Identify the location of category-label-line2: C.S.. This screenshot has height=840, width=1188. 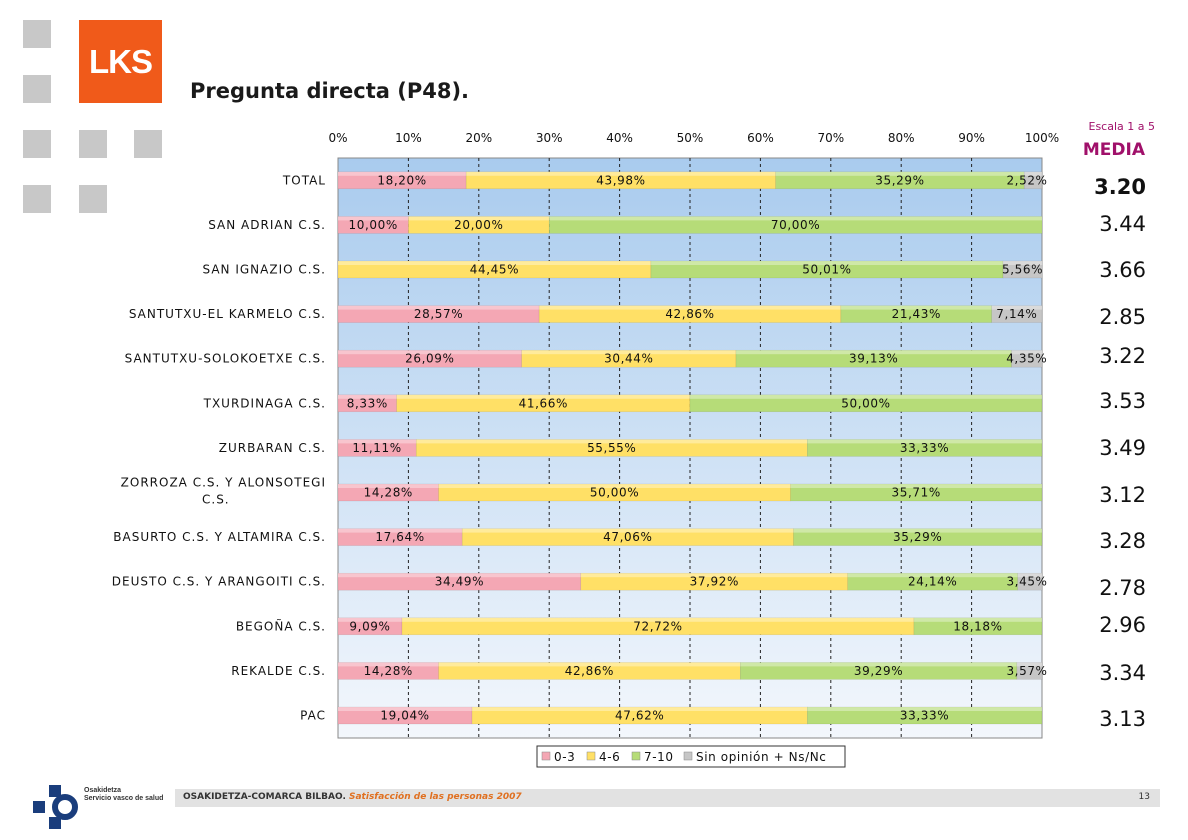
(216, 500).